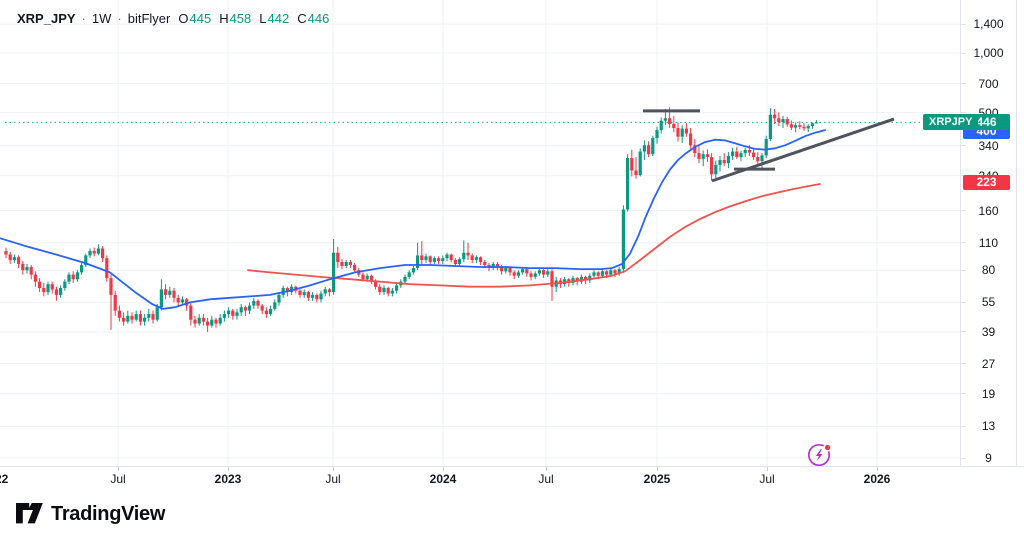 This screenshot has height=546, width=1024. I want to click on chart-interval: 1W, so click(101, 18).